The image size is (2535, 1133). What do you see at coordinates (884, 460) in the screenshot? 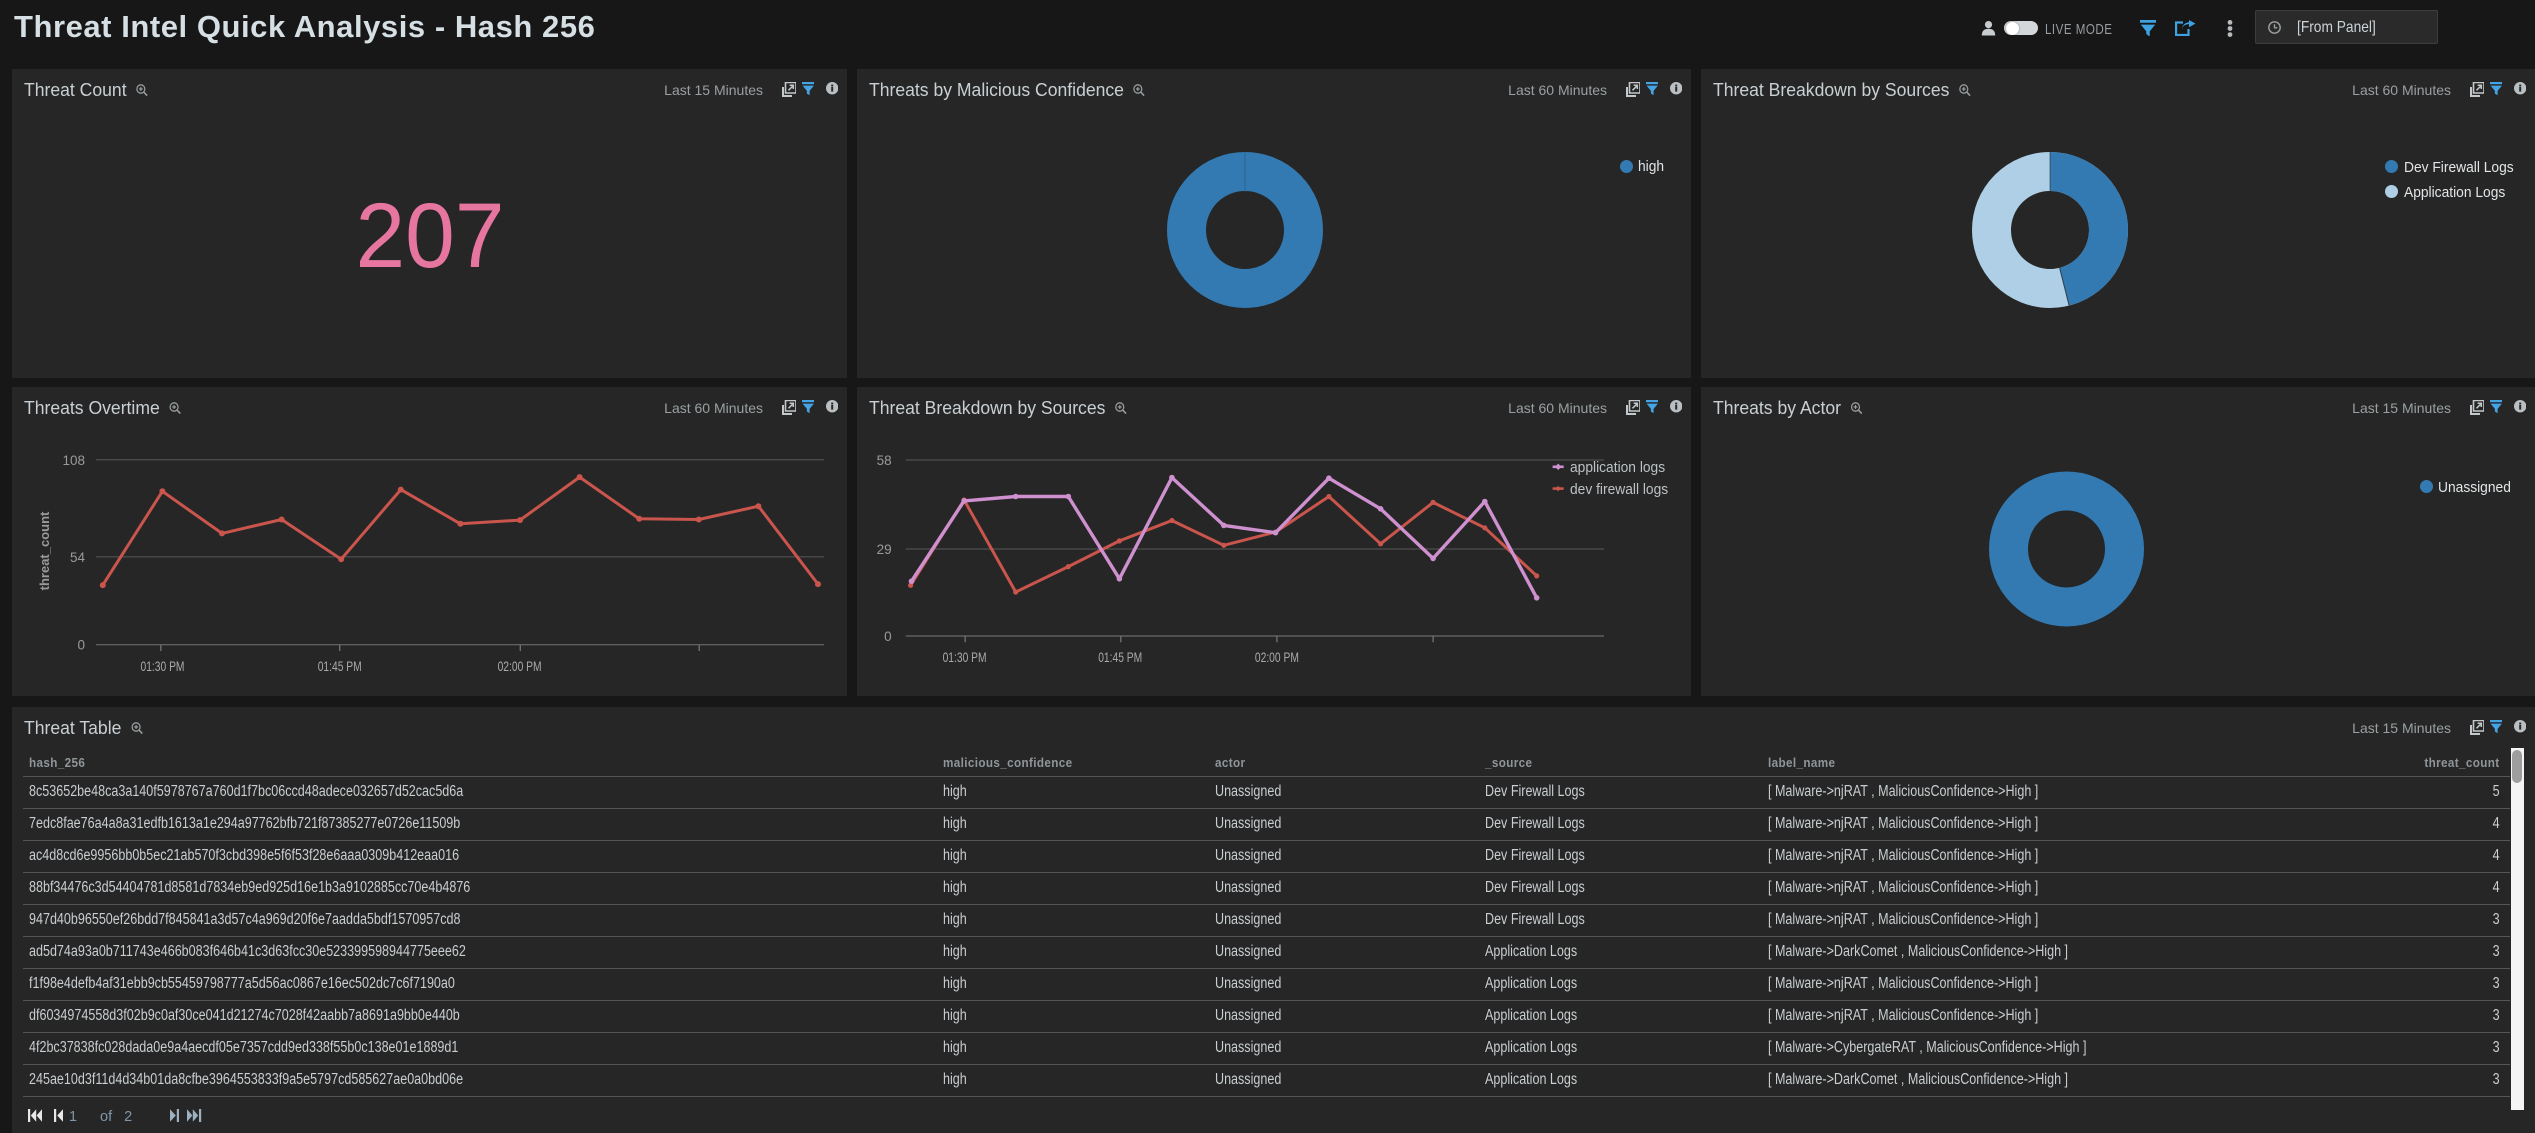
I see `svg-text: 58` at bounding box center [884, 460].